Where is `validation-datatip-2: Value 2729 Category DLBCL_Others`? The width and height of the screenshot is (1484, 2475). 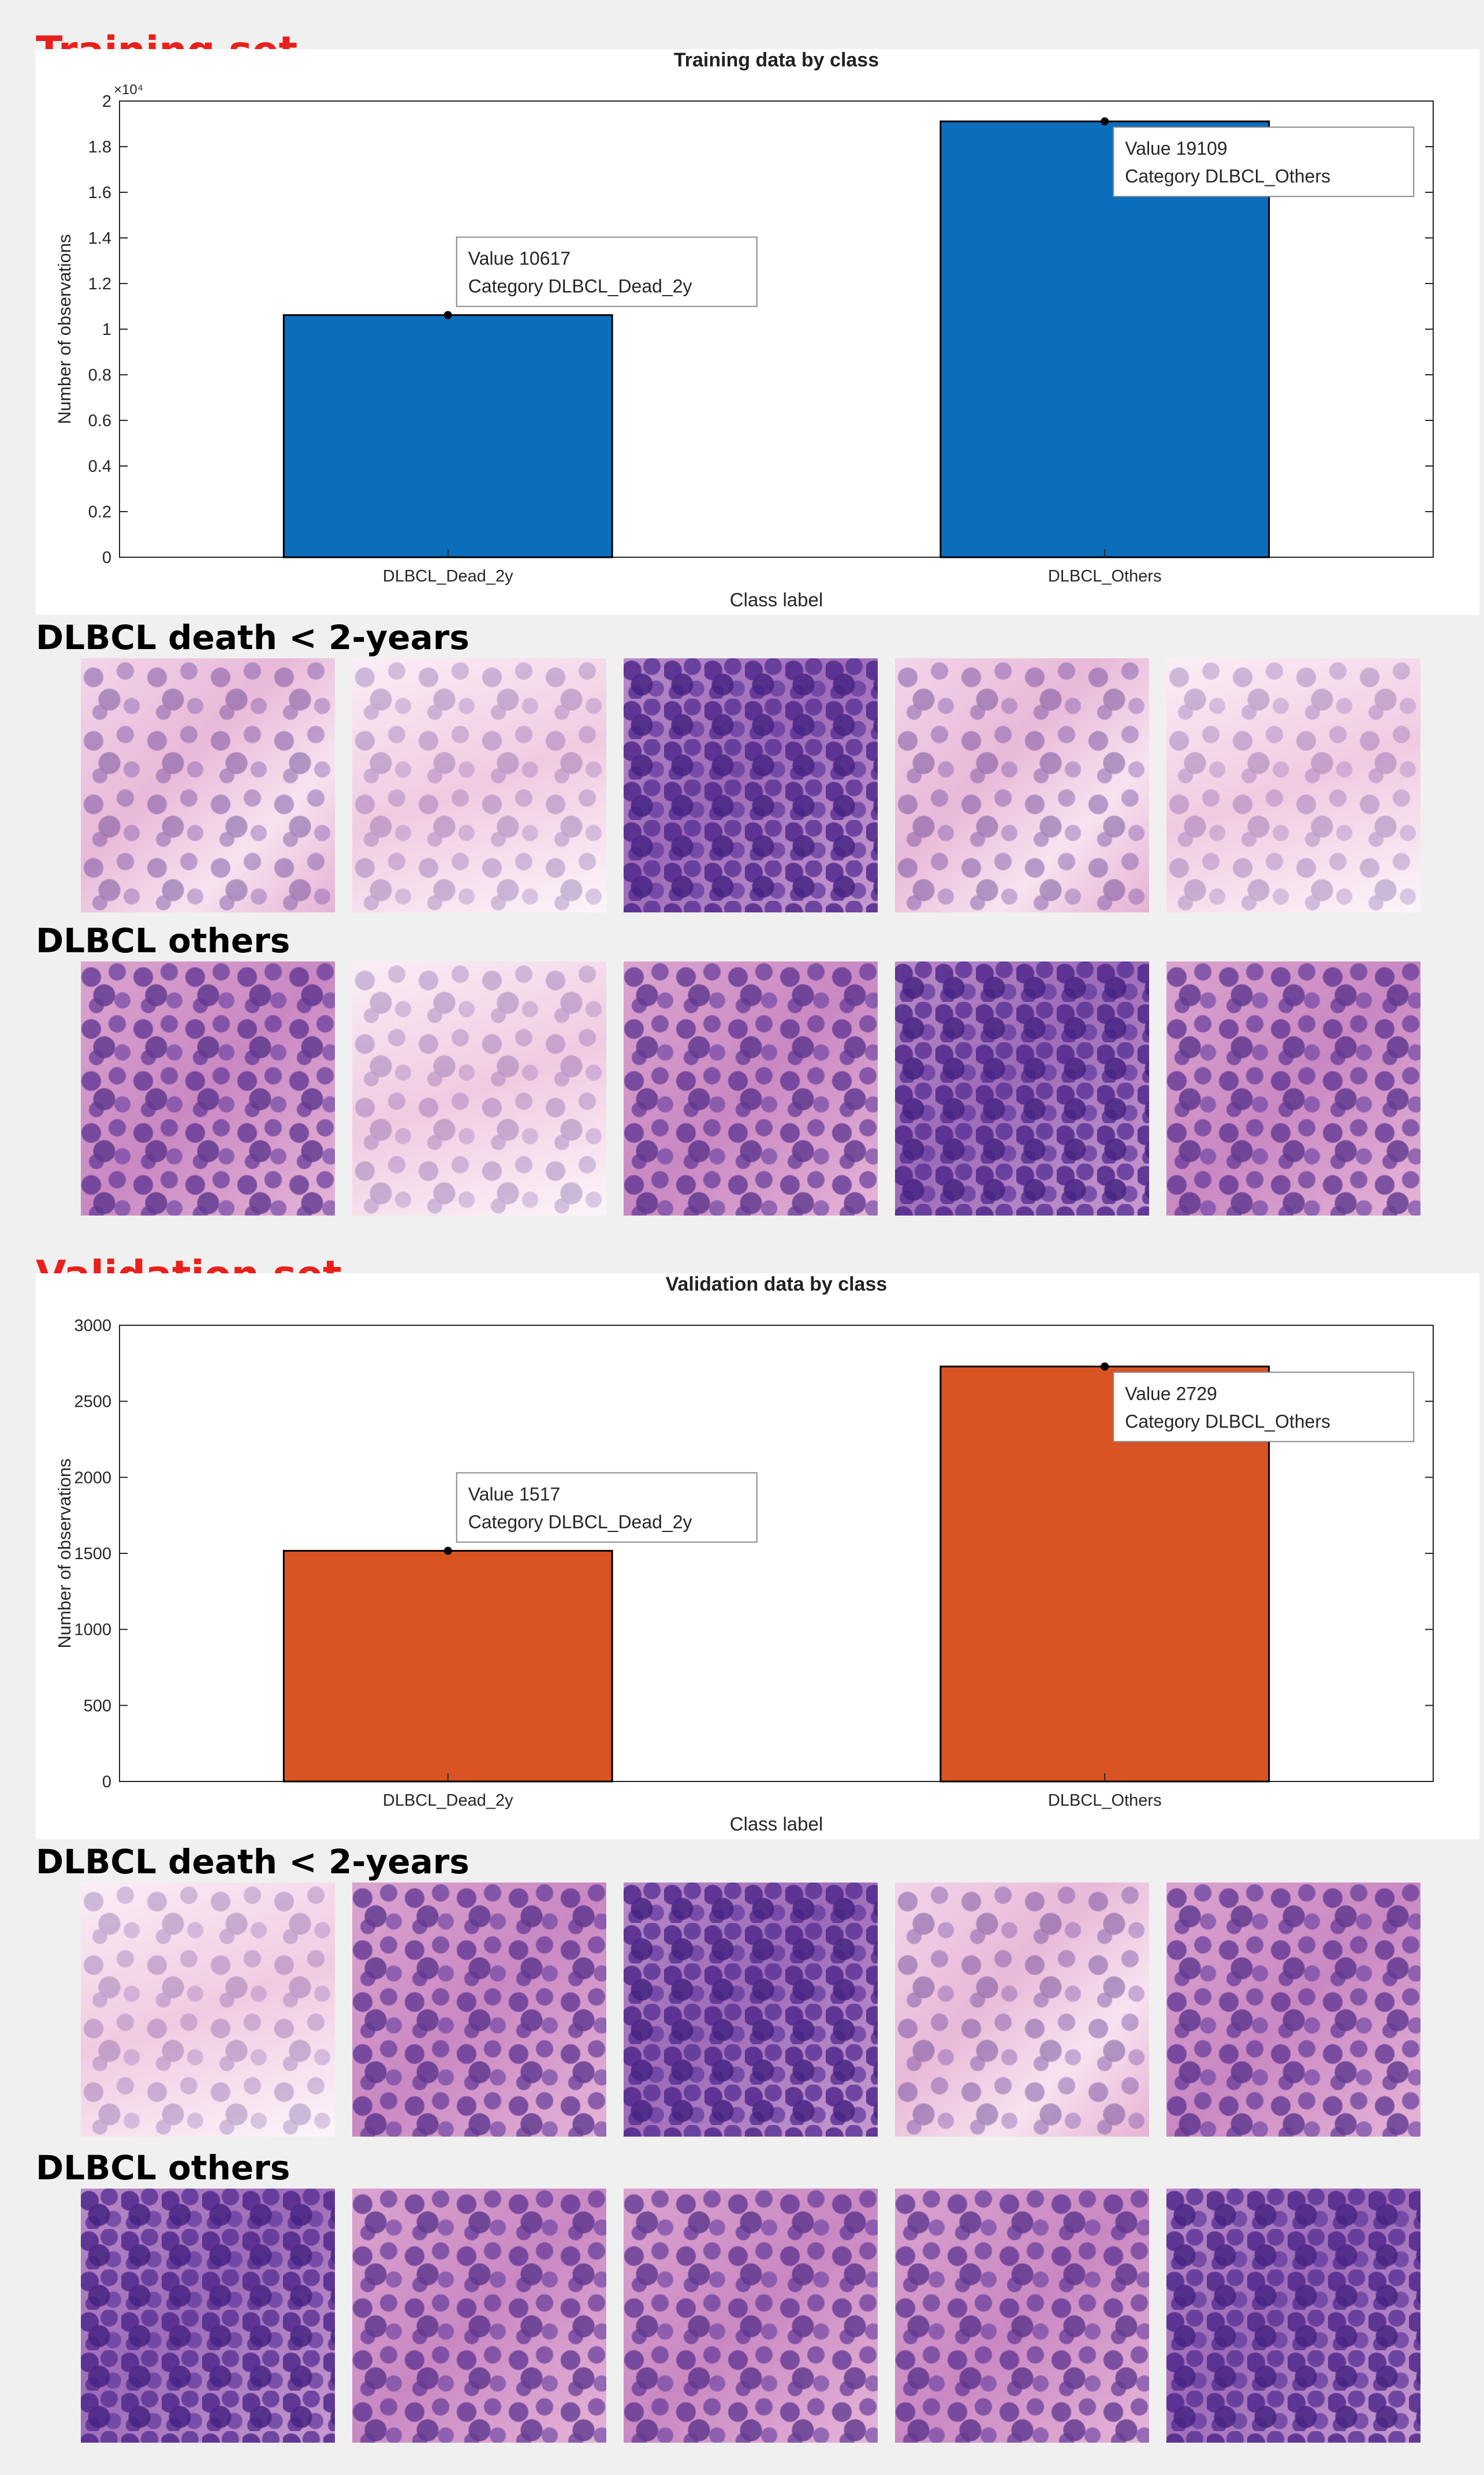 validation-datatip-2: Value 2729 Category DLBCL_Others is located at coordinates (1258, 1402).